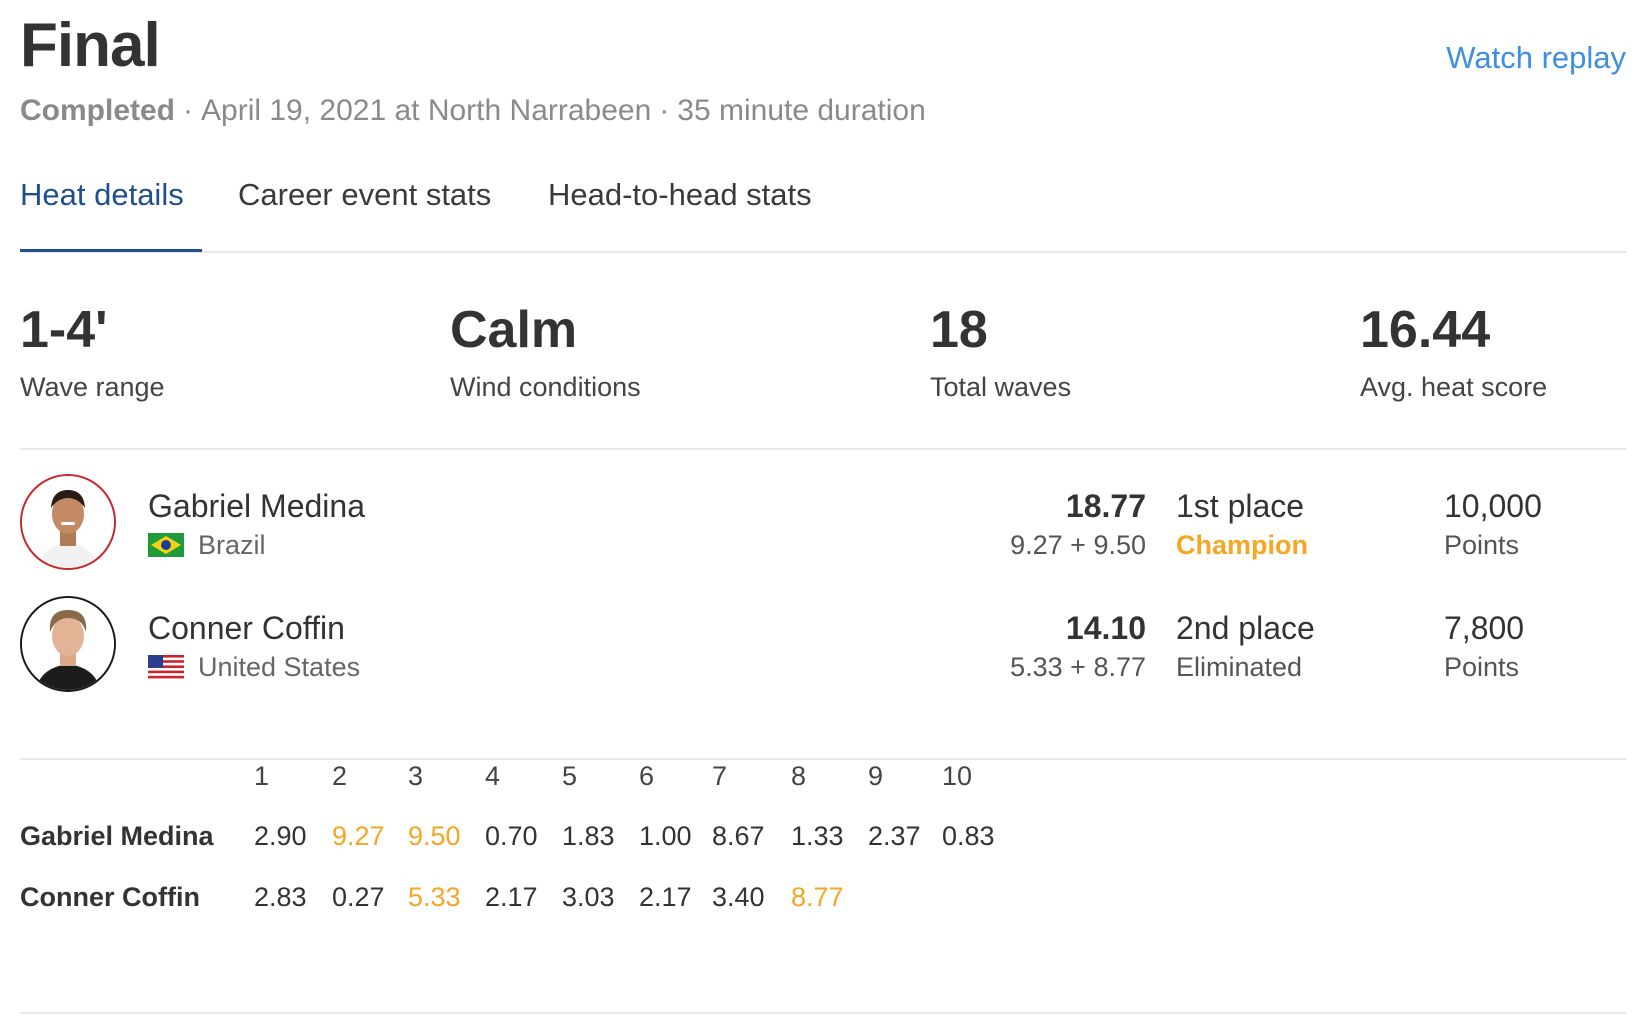 The image size is (1646, 1028). I want to click on wave-number: 2, so click(340, 776).